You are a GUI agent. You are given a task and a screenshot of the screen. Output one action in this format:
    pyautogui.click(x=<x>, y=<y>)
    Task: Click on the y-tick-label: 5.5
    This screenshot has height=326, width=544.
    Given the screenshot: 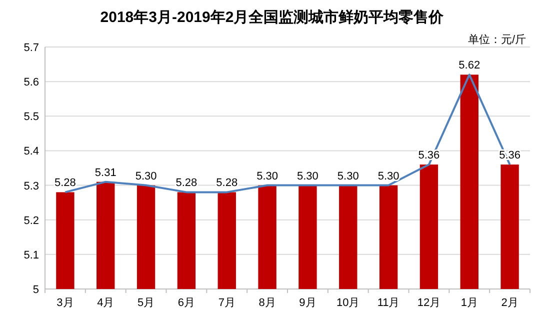 What is the action you would take?
    pyautogui.click(x=31, y=117)
    